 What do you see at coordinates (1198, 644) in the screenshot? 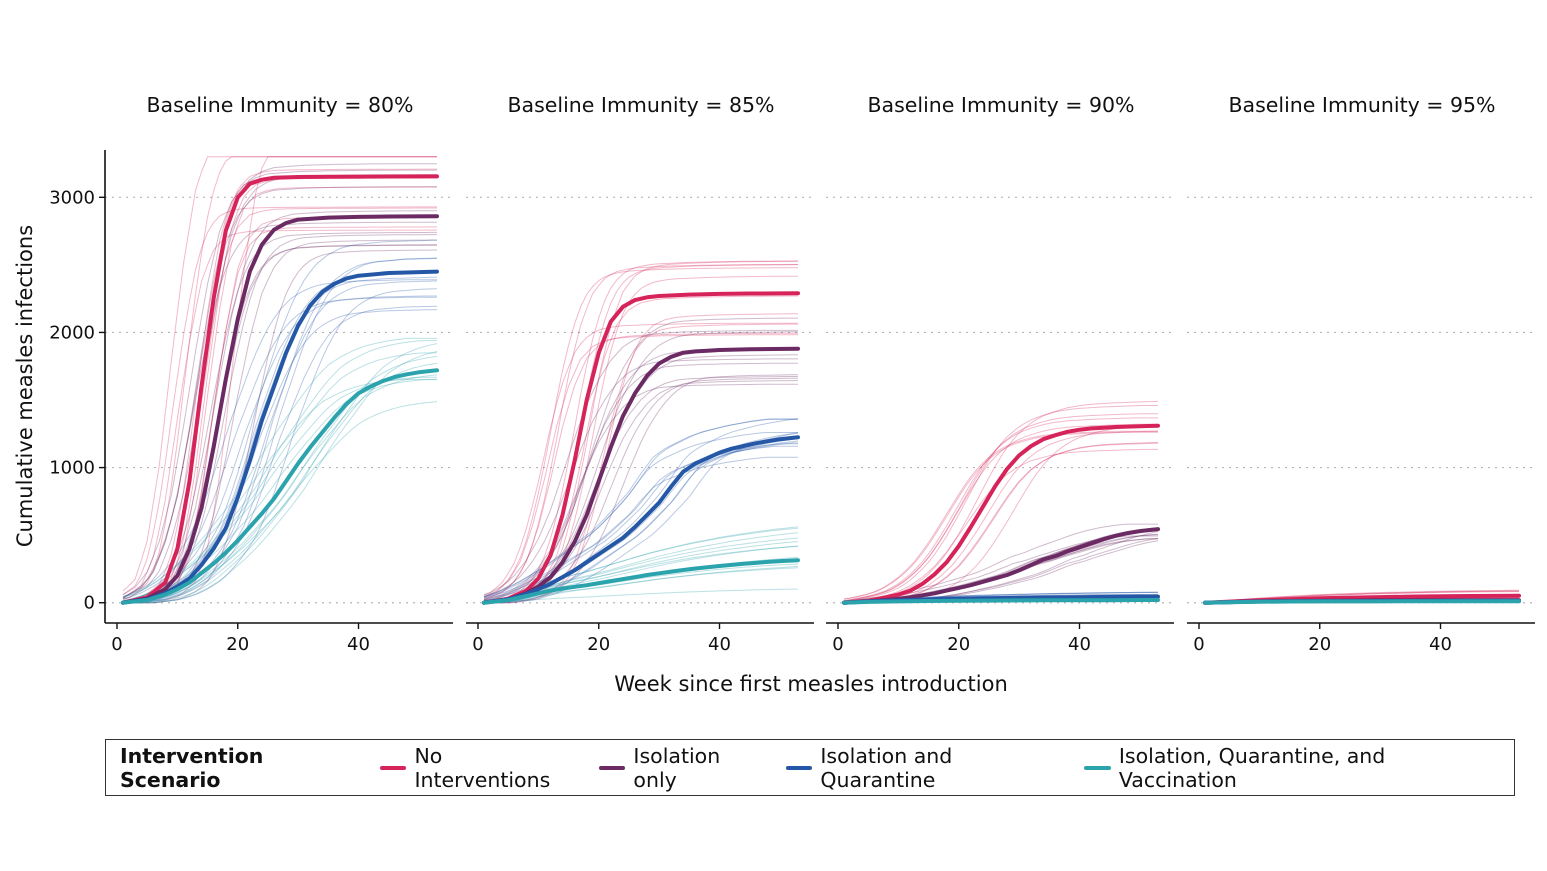
I see `x-tick-label-0-panel-4: 0` at bounding box center [1198, 644].